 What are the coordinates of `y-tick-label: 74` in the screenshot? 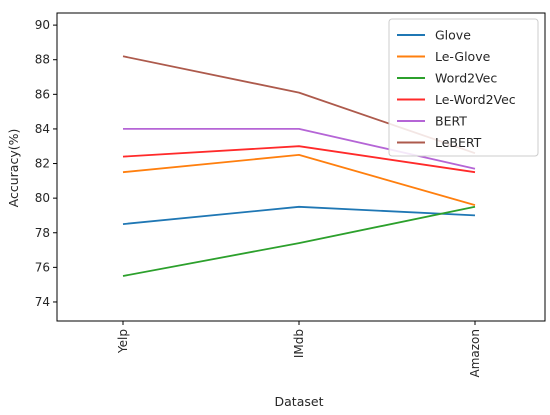 It's located at (42, 302).